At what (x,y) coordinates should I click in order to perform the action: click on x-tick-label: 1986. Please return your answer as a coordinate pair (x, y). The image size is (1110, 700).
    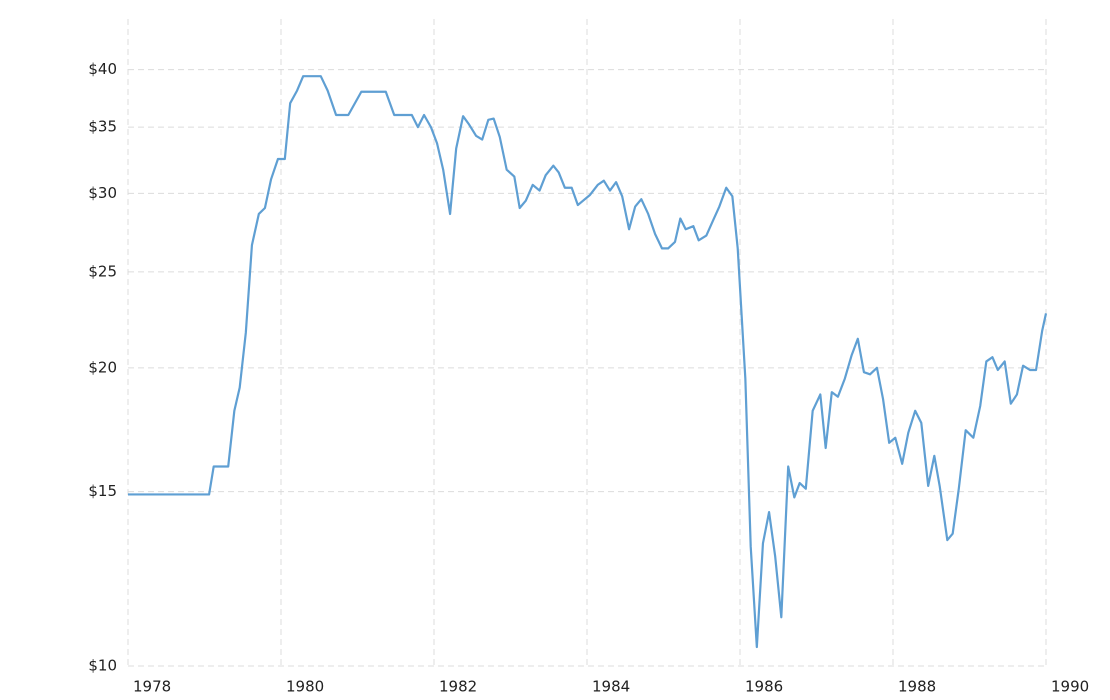
    Looking at the image, I should click on (764, 687).